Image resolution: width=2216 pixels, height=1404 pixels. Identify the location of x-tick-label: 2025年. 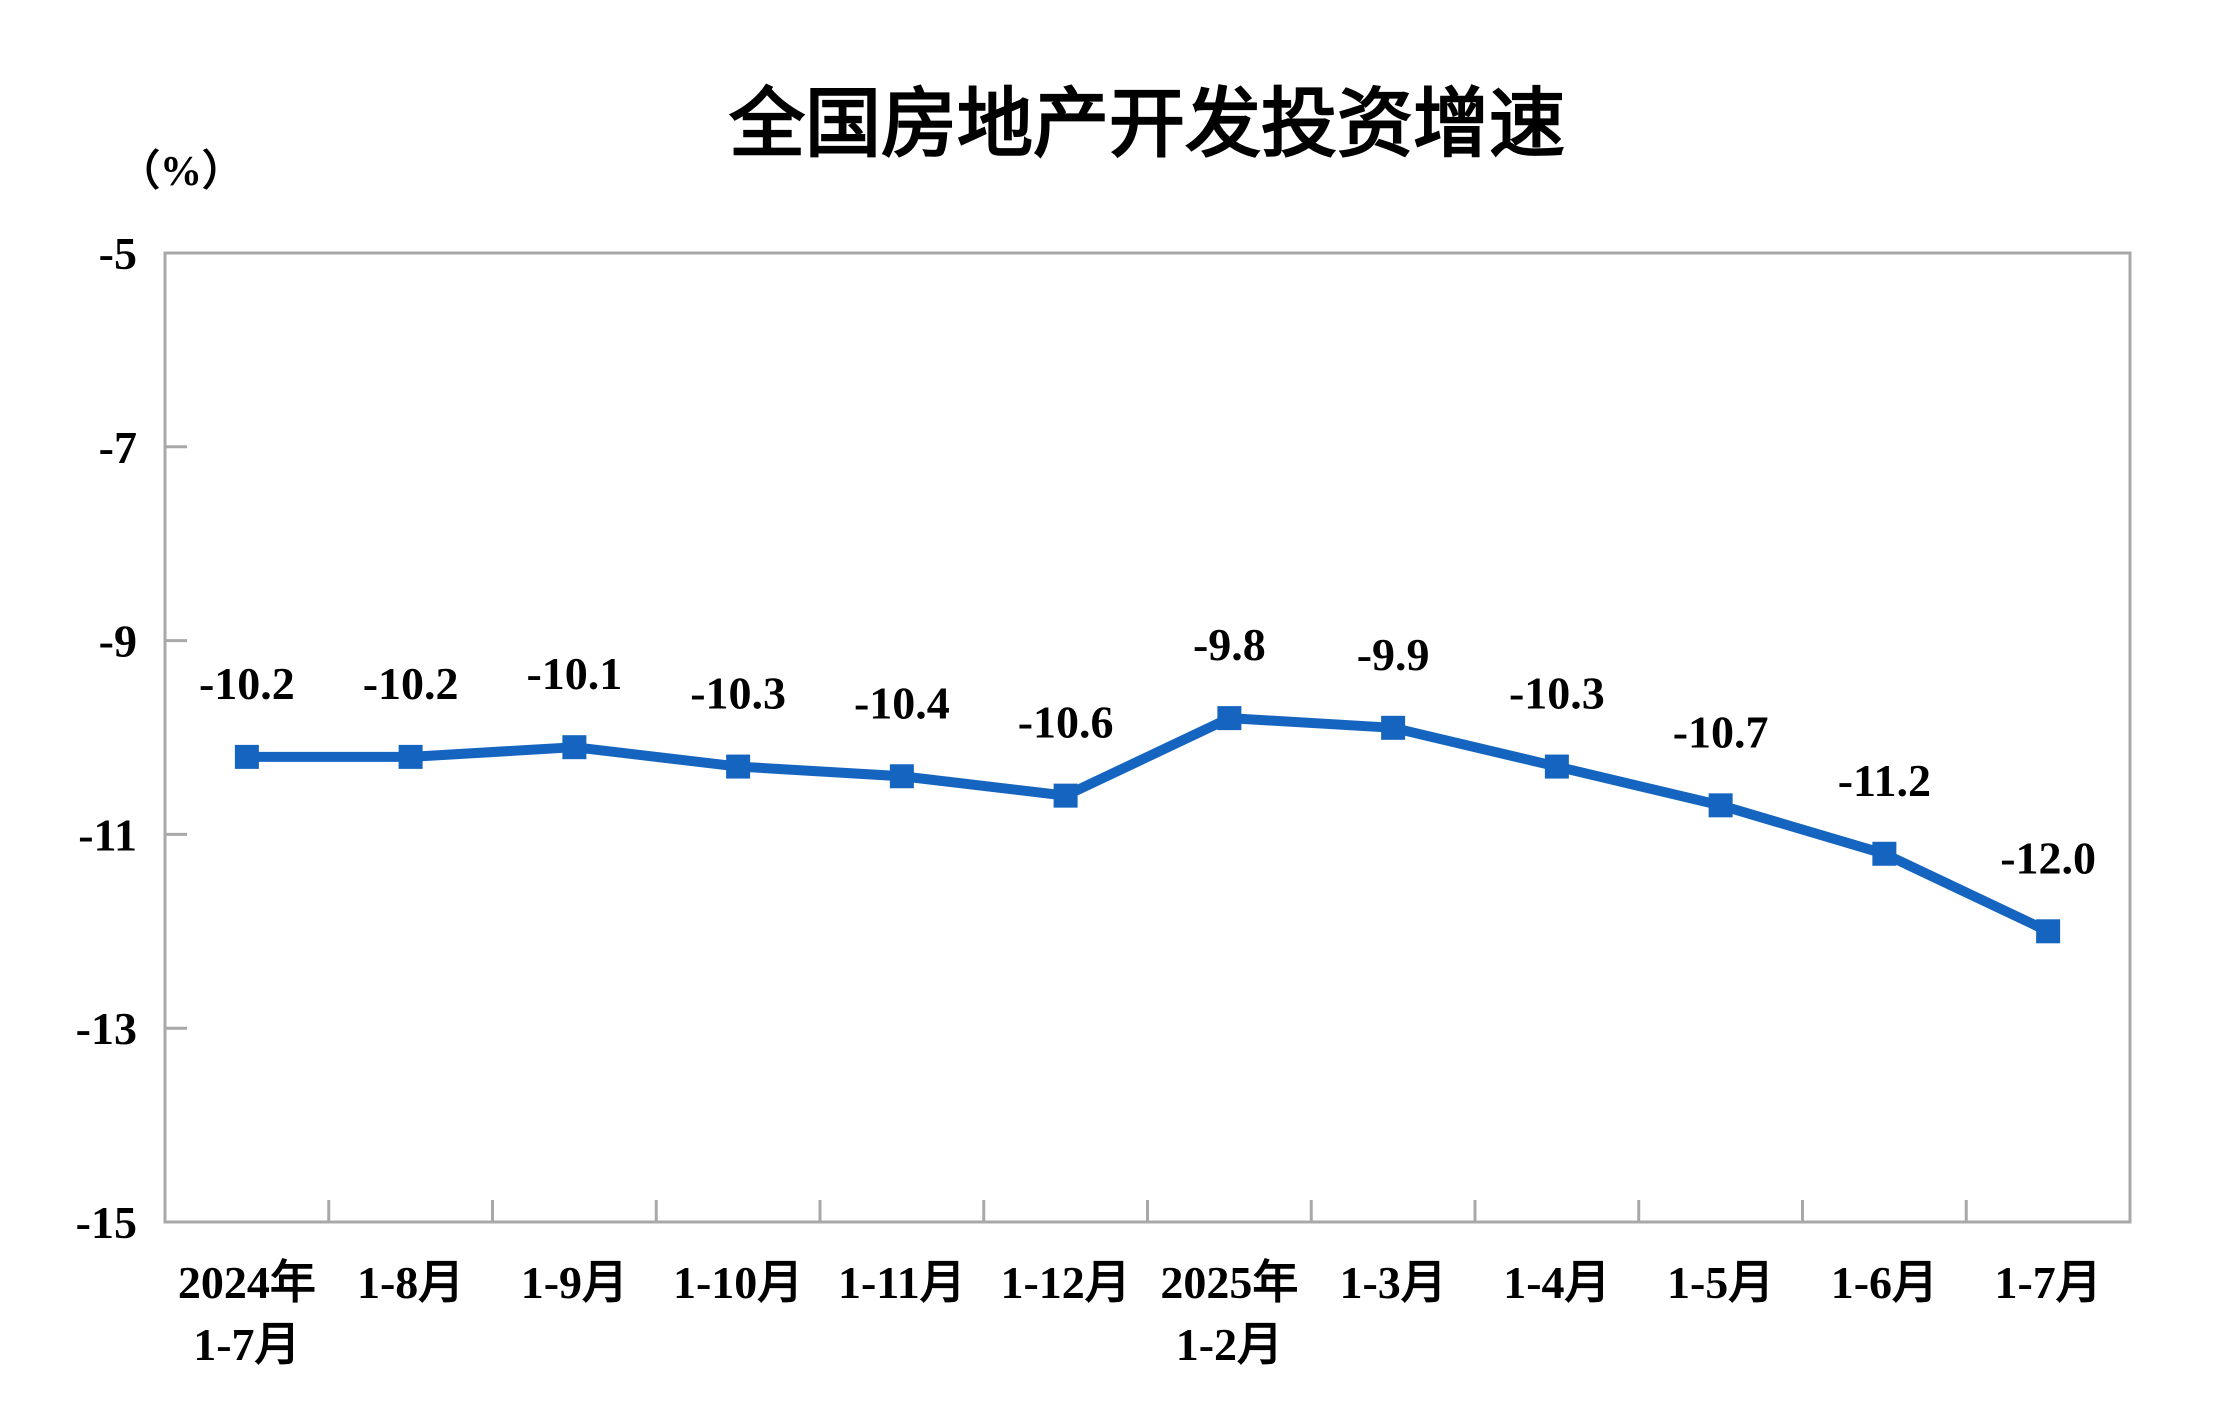
(1229, 1282).